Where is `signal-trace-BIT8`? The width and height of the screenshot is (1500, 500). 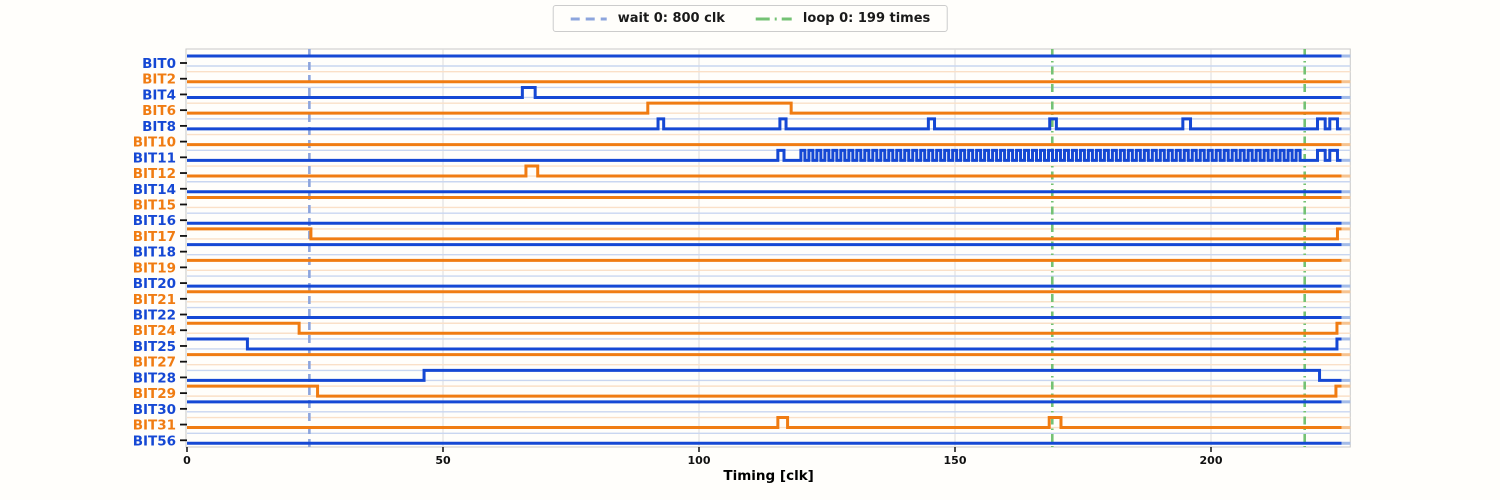 signal-trace-BIT8 is located at coordinates (764, 124).